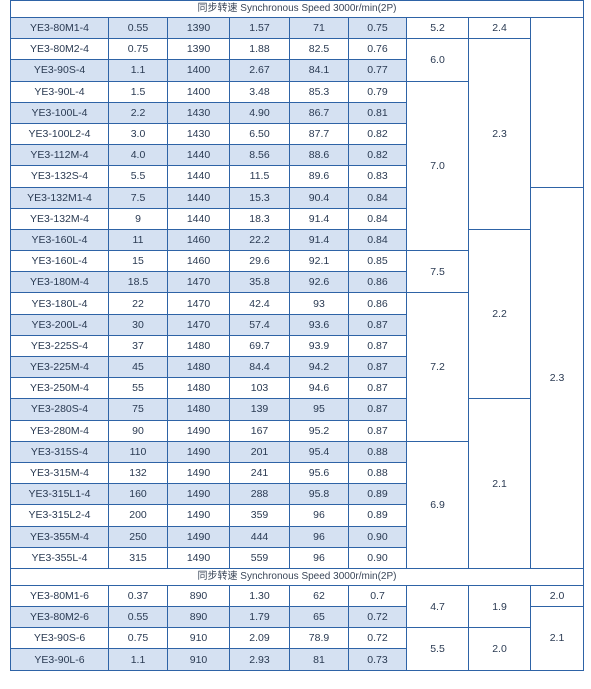  What do you see at coordinates (377, 28) in the screenshot?
I see `power-factor-cell: 0.75` at bounding box center [377, 28].